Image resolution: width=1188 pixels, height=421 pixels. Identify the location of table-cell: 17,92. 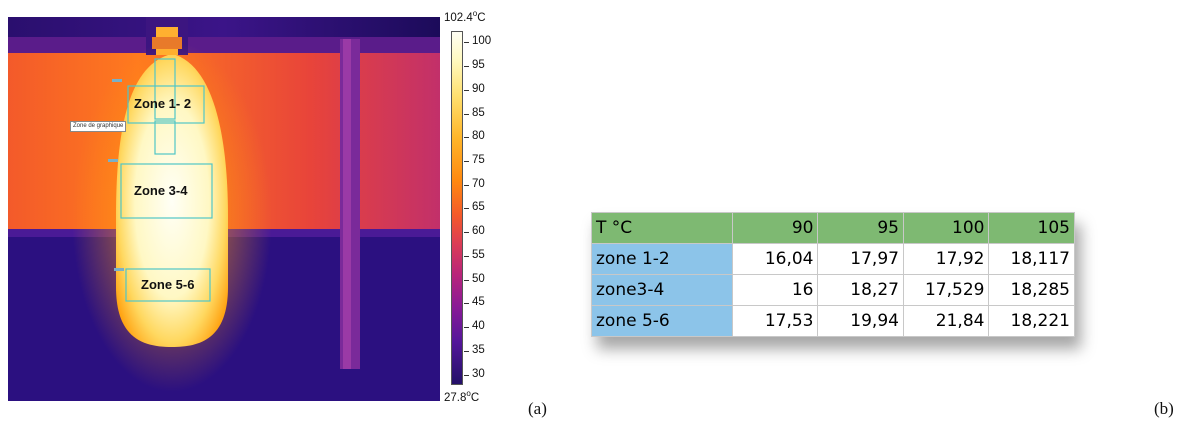
(946, 259).